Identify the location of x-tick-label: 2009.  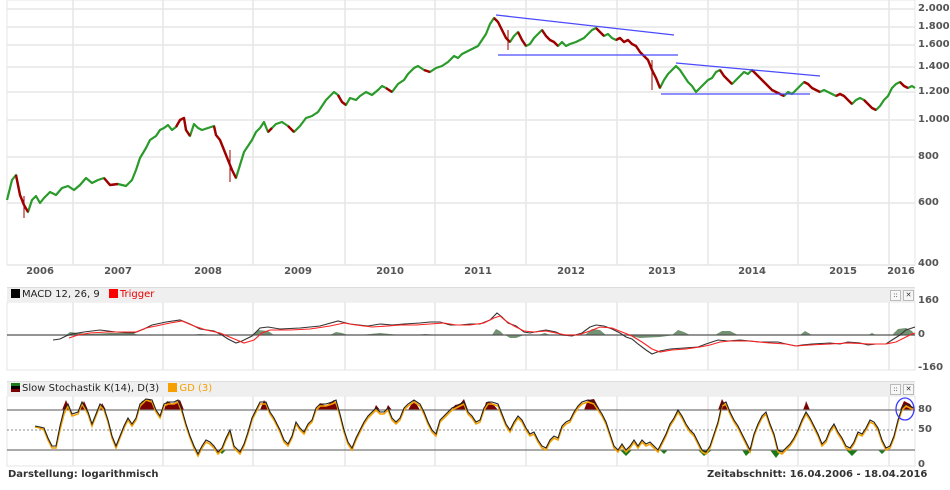
(298, 271).